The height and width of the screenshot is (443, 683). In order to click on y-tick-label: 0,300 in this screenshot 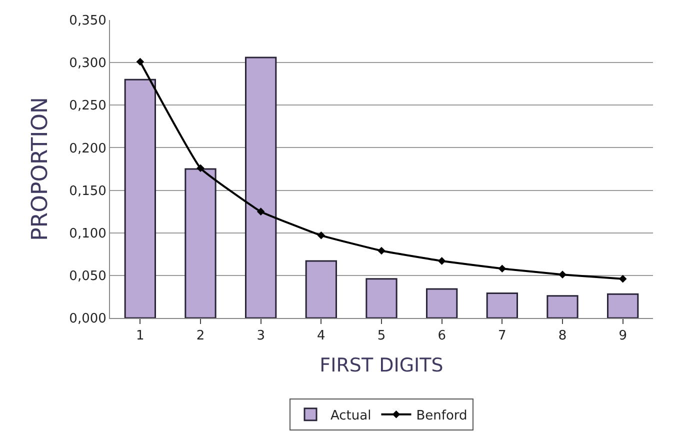, I will do `click(87, 64)`.